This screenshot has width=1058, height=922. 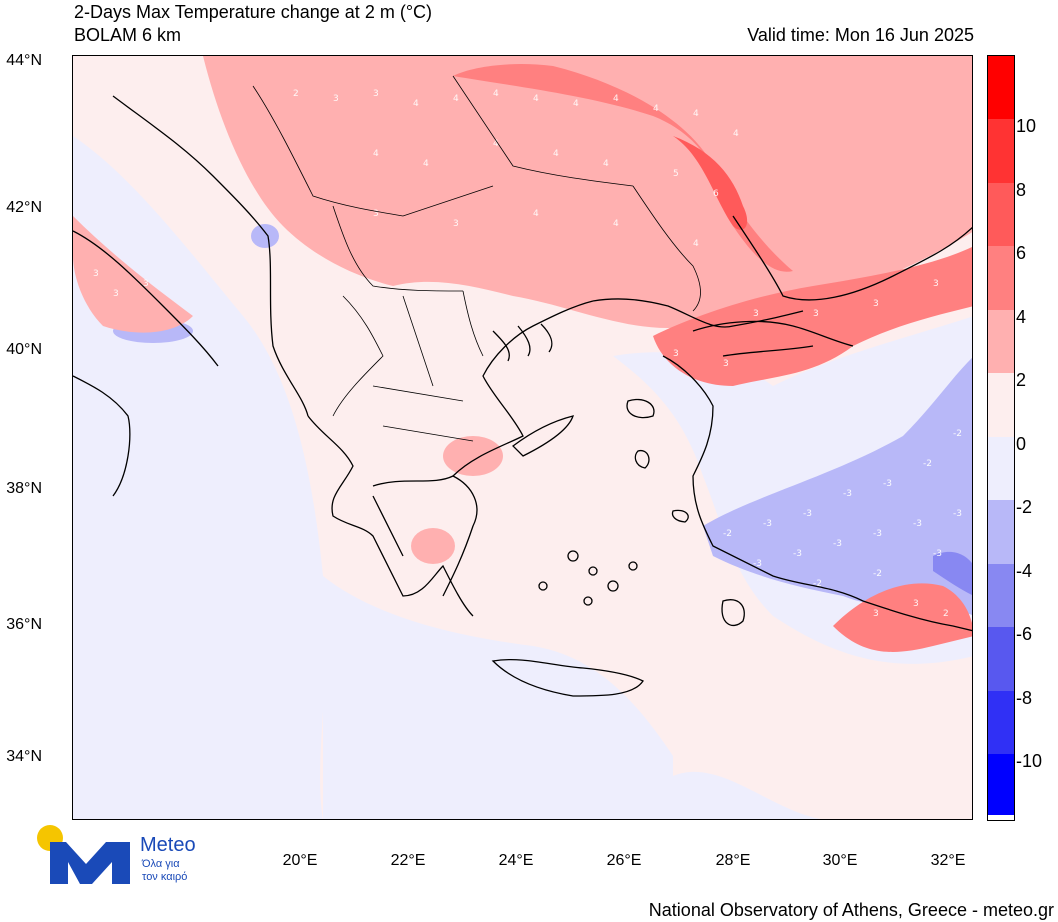 I want to click on colorbar-label: 10, so click(x=1026, y=126).